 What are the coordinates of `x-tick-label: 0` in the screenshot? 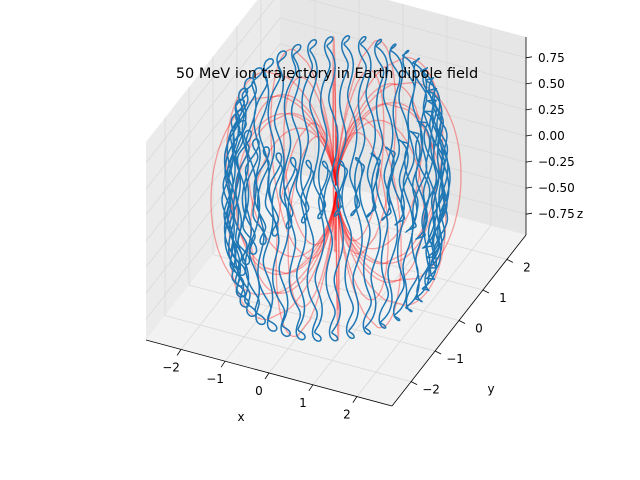 It's located at (259, 391).